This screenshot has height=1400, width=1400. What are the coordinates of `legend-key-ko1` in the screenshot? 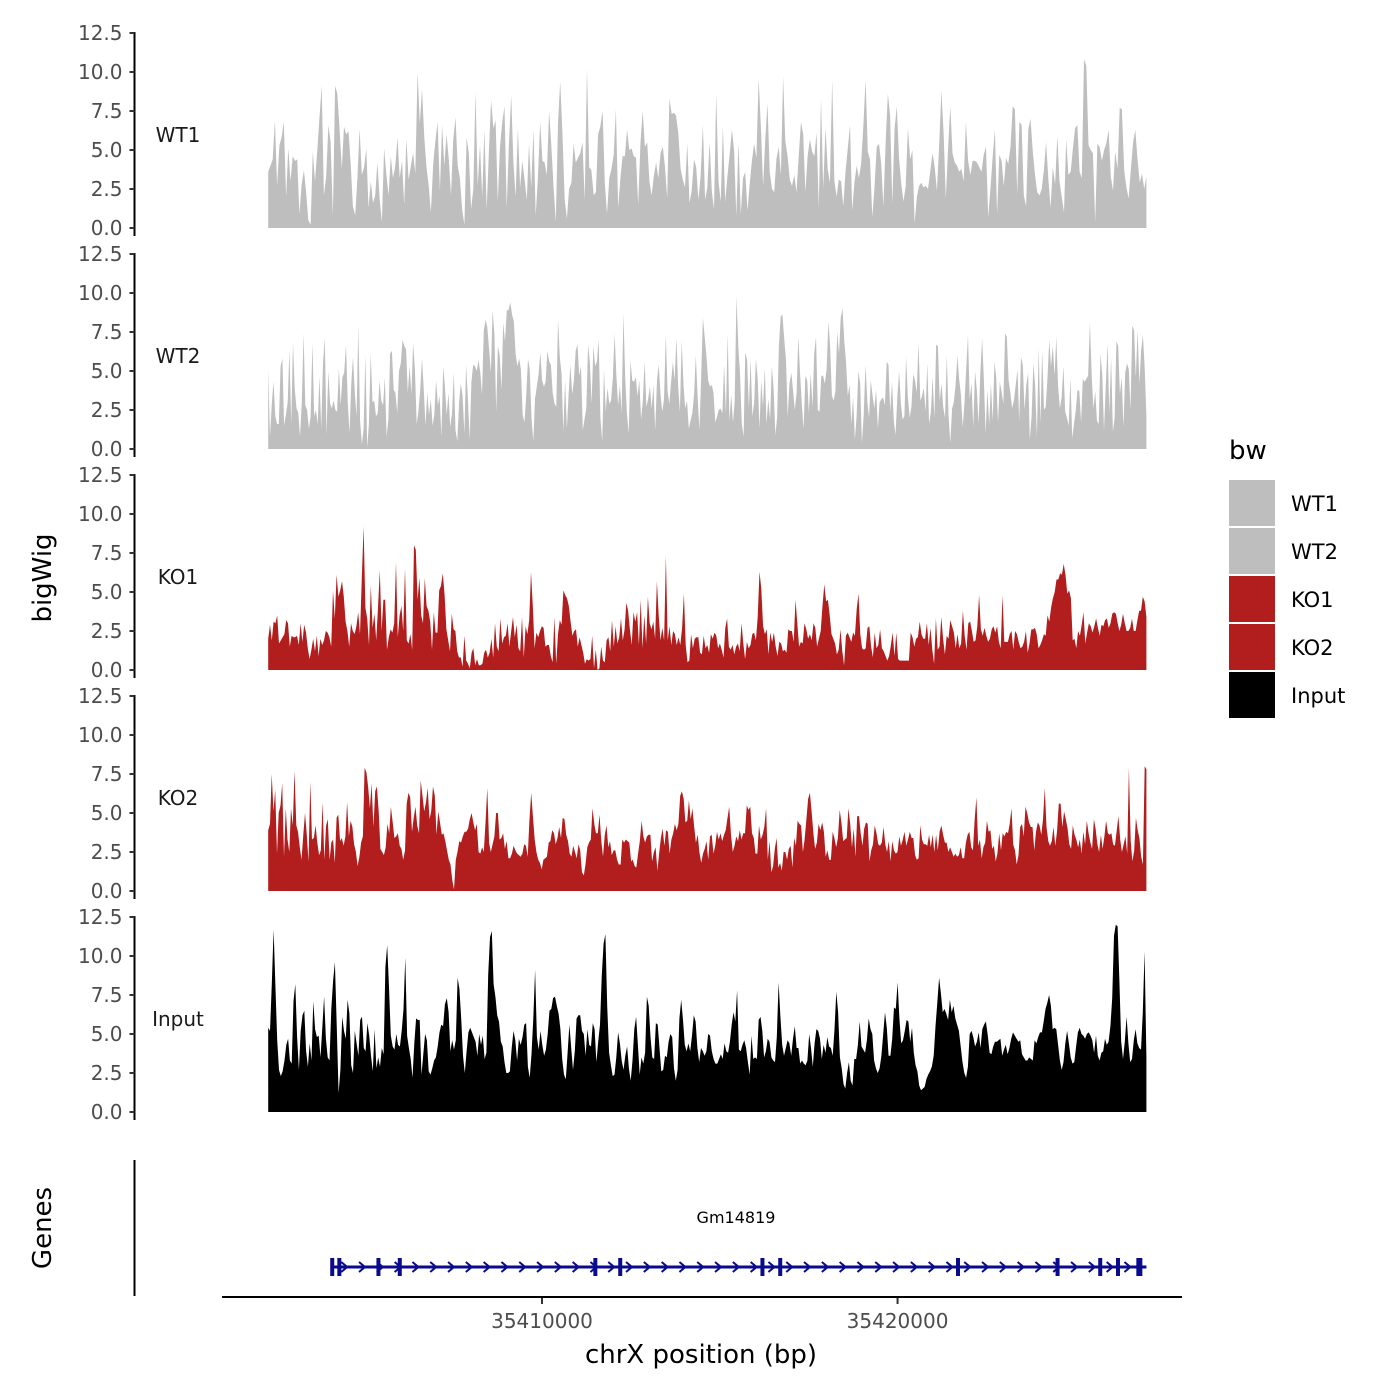 It's located at (1252, 599).